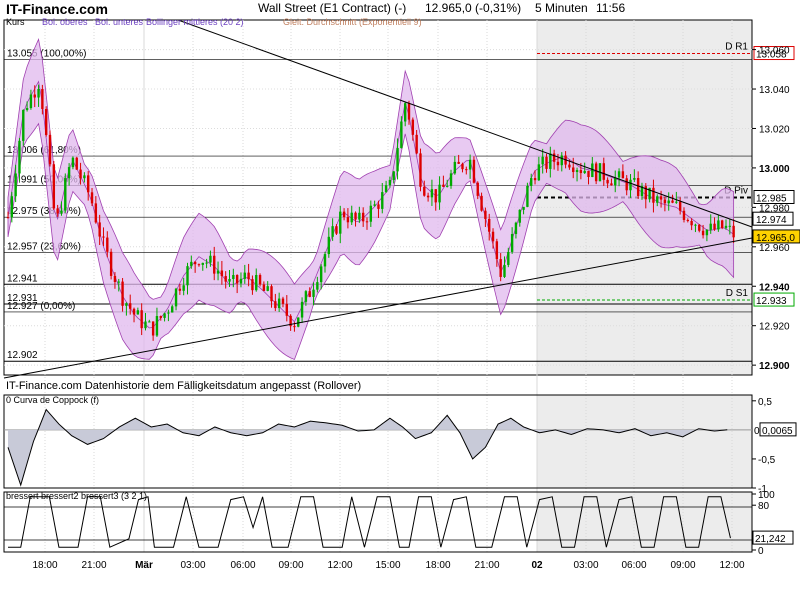  I want to click on last-price-tag-box, so click(776, 236).